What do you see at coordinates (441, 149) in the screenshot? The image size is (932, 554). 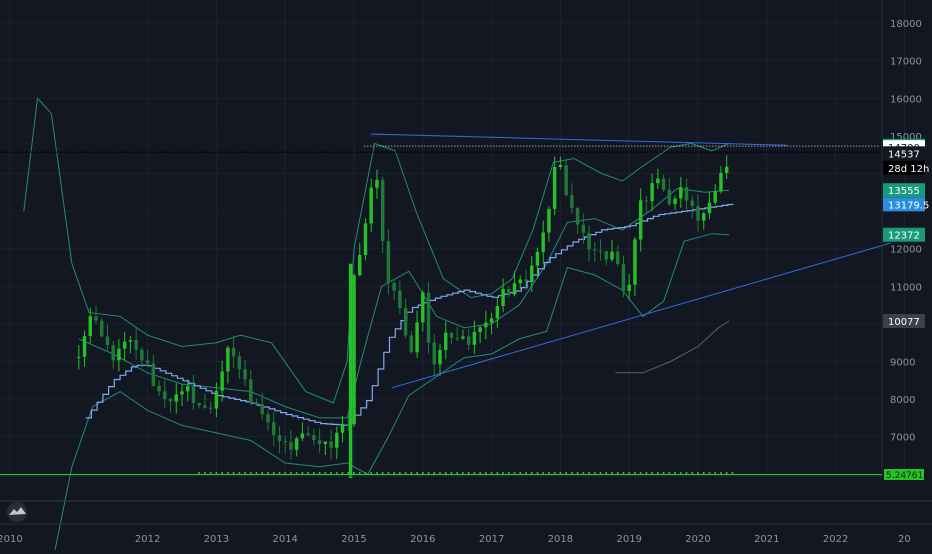 I see `horizontal-line` at bounding box center [441, 149].